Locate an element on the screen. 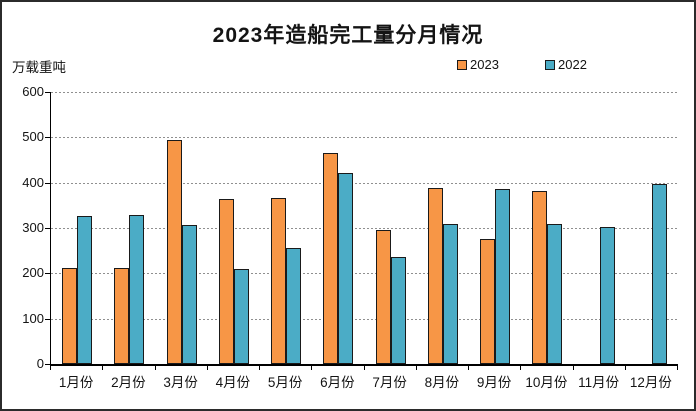 Image resolution: width=696 pixels, height=411 pixels. y-axis-unit-label: 万载重吨 is located at coordinates (39, 67).